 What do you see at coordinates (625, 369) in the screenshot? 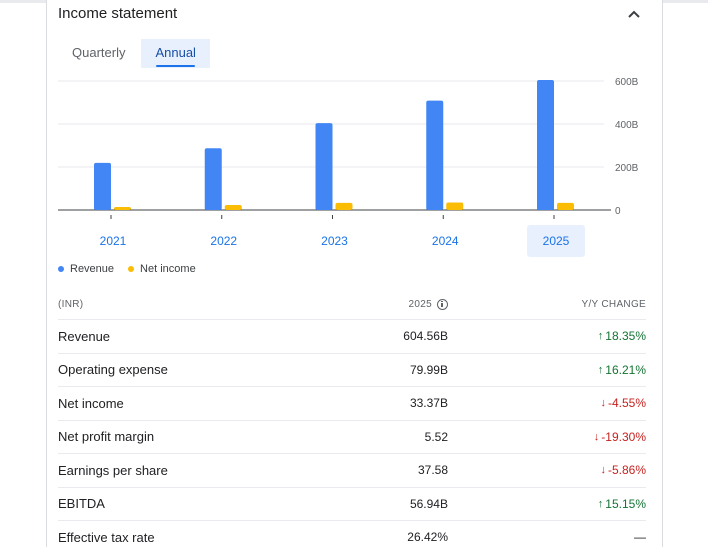
I see `row-change-value: 16.21%` at bounding box center [625, 369].